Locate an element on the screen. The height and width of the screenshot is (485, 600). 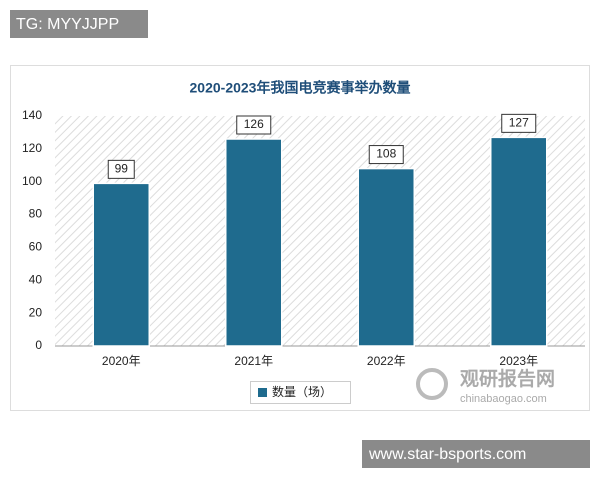
watermark-logo is located at coordinates (432, 384).